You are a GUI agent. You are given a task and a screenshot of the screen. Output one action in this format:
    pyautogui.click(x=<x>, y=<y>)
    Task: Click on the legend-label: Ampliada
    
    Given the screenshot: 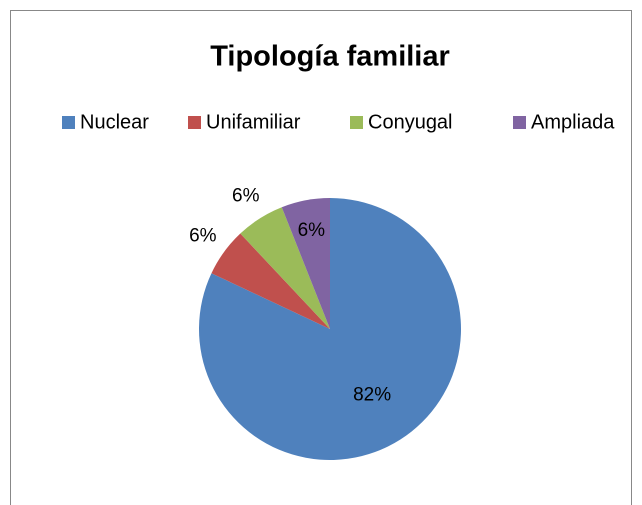 What is the action you would take?
    pyautogui.click(x=573, y=122)
    